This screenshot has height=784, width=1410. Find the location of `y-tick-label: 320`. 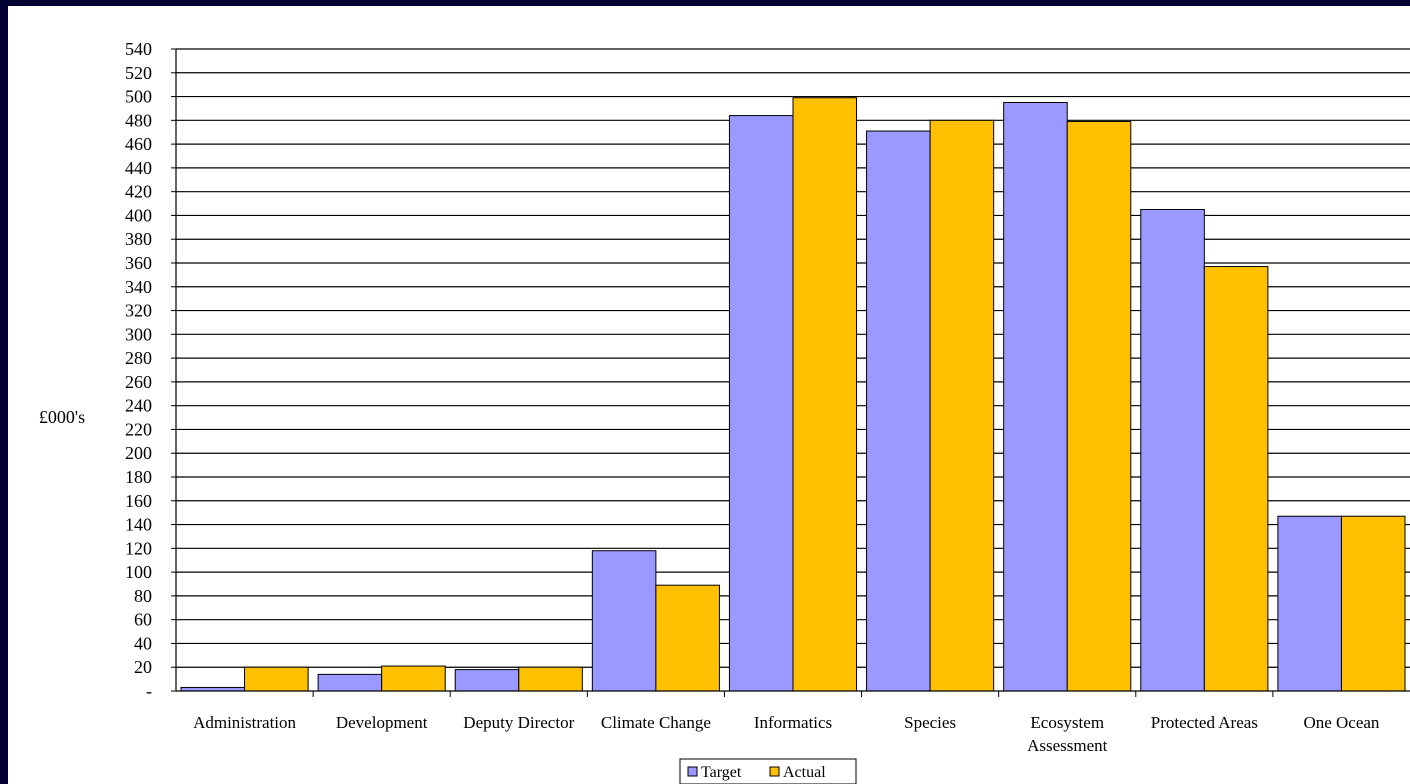

y-tick-label: 320 is located at coordinates (138, 311).